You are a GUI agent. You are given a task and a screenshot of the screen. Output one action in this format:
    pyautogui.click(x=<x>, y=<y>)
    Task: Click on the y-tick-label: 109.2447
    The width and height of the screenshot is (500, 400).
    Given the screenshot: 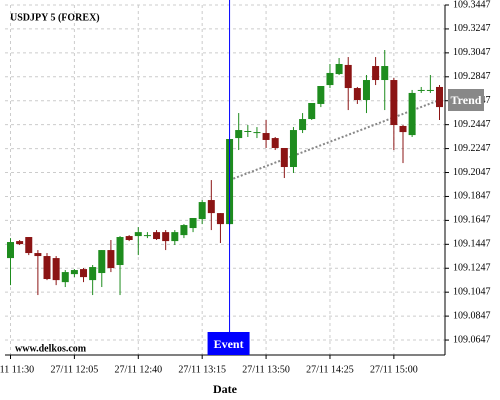 What is the action you would take?
    pyautogui.click(x=472, y=124)
    